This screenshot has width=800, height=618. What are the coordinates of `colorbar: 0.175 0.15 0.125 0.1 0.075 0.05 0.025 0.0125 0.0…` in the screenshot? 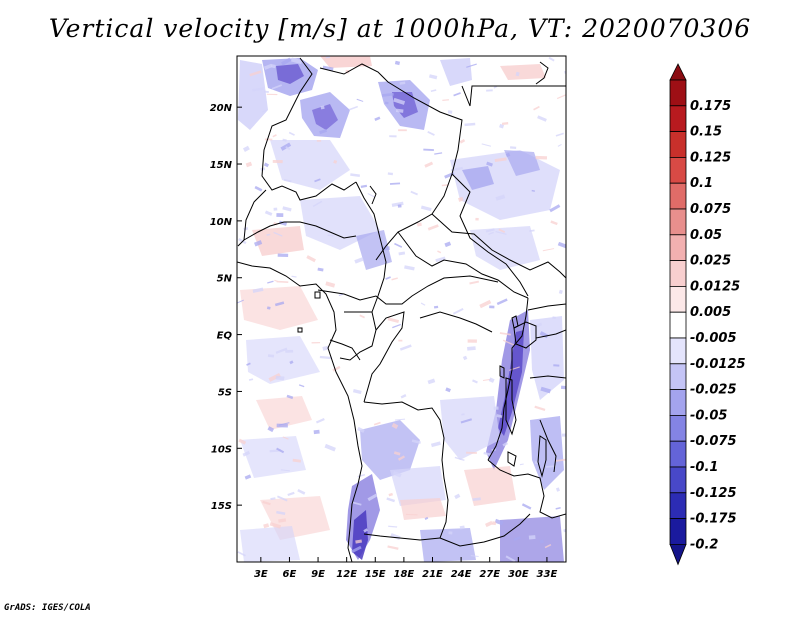 It's located at (707, 314).